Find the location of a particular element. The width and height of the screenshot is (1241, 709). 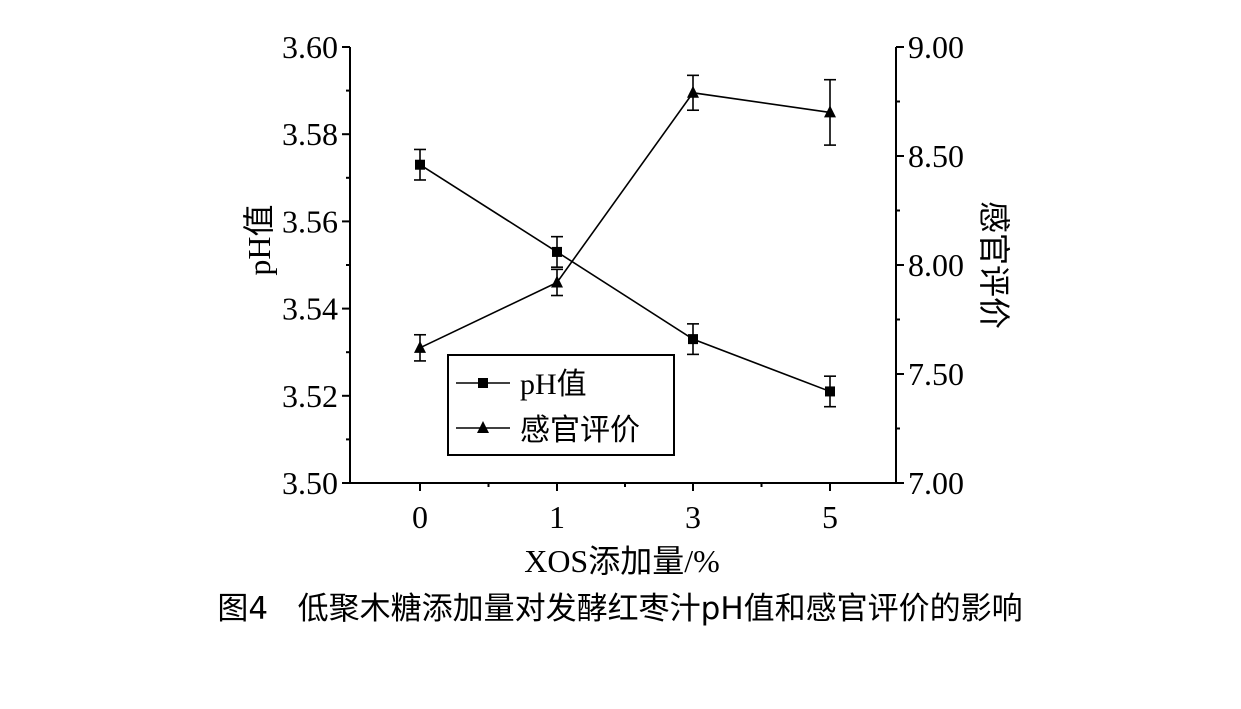

y-right-tick-label: 8.50 is located at coordinates (936, 156).